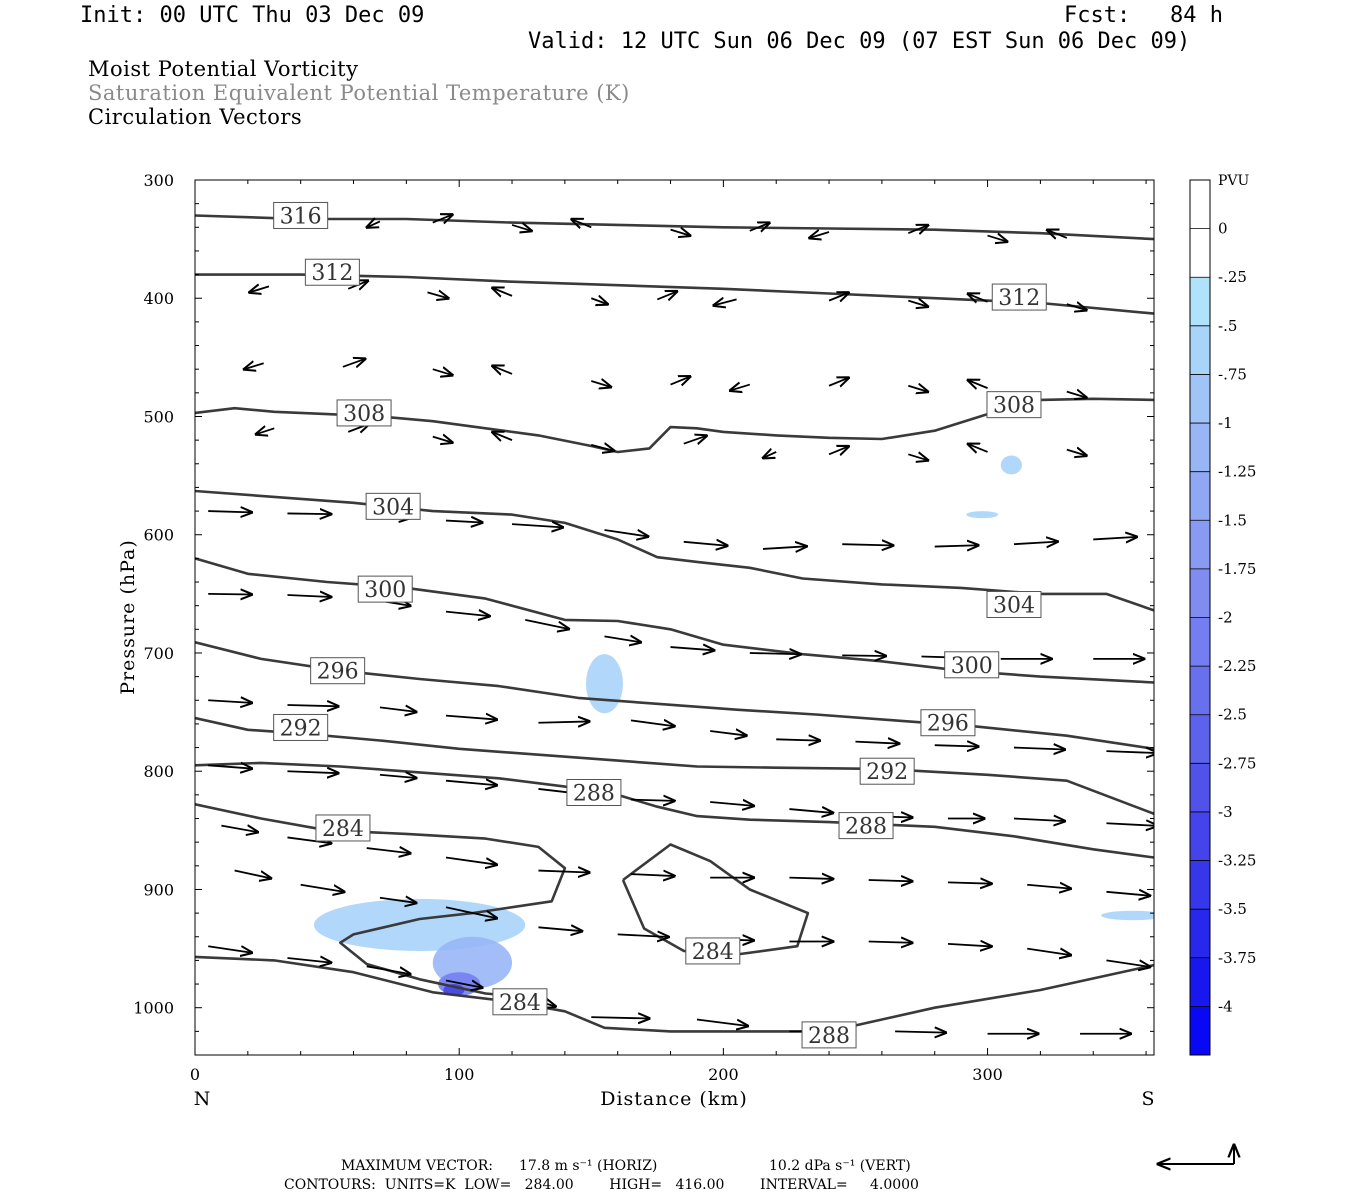 The width and height of the screenshot is (1350, 1200). I want to click on contour-label-text: 292, so click(301, 728).